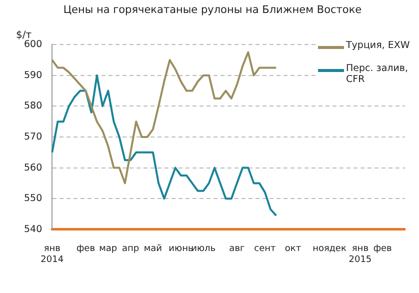  Describe the element at coordinates (108, 249) in the screenshot. I see `x-tick-label: мар` at that location.